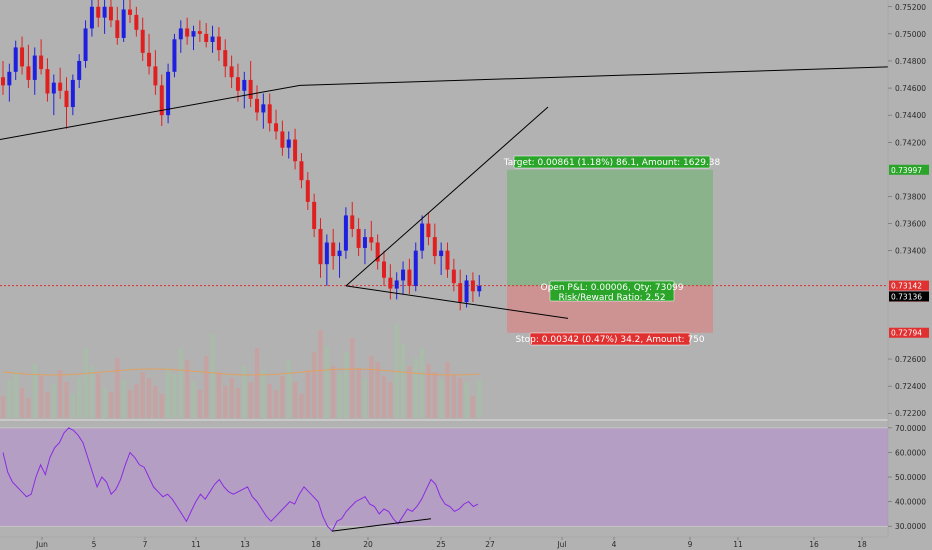 This screenshot has height=550, width=932. Describe the element at coordinates (910, 428) in the screenshot. I see `rsi-tick-label: 70.0000` at that location.